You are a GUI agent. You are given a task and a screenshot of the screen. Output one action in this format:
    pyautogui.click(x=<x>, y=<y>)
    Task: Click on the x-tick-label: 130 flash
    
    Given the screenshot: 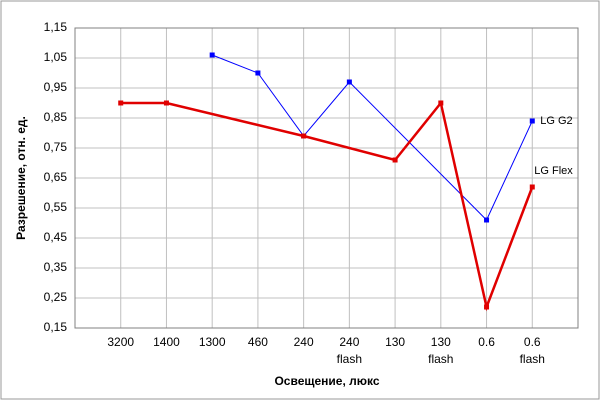 What is the action you would take?
    pyautogui.click(x=441, y=350)
    